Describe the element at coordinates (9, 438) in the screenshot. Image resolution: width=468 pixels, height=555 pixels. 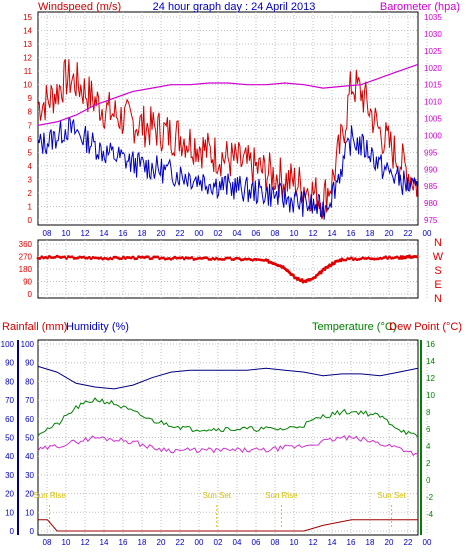
I see `rainfall-tick-label: 50` at that location.